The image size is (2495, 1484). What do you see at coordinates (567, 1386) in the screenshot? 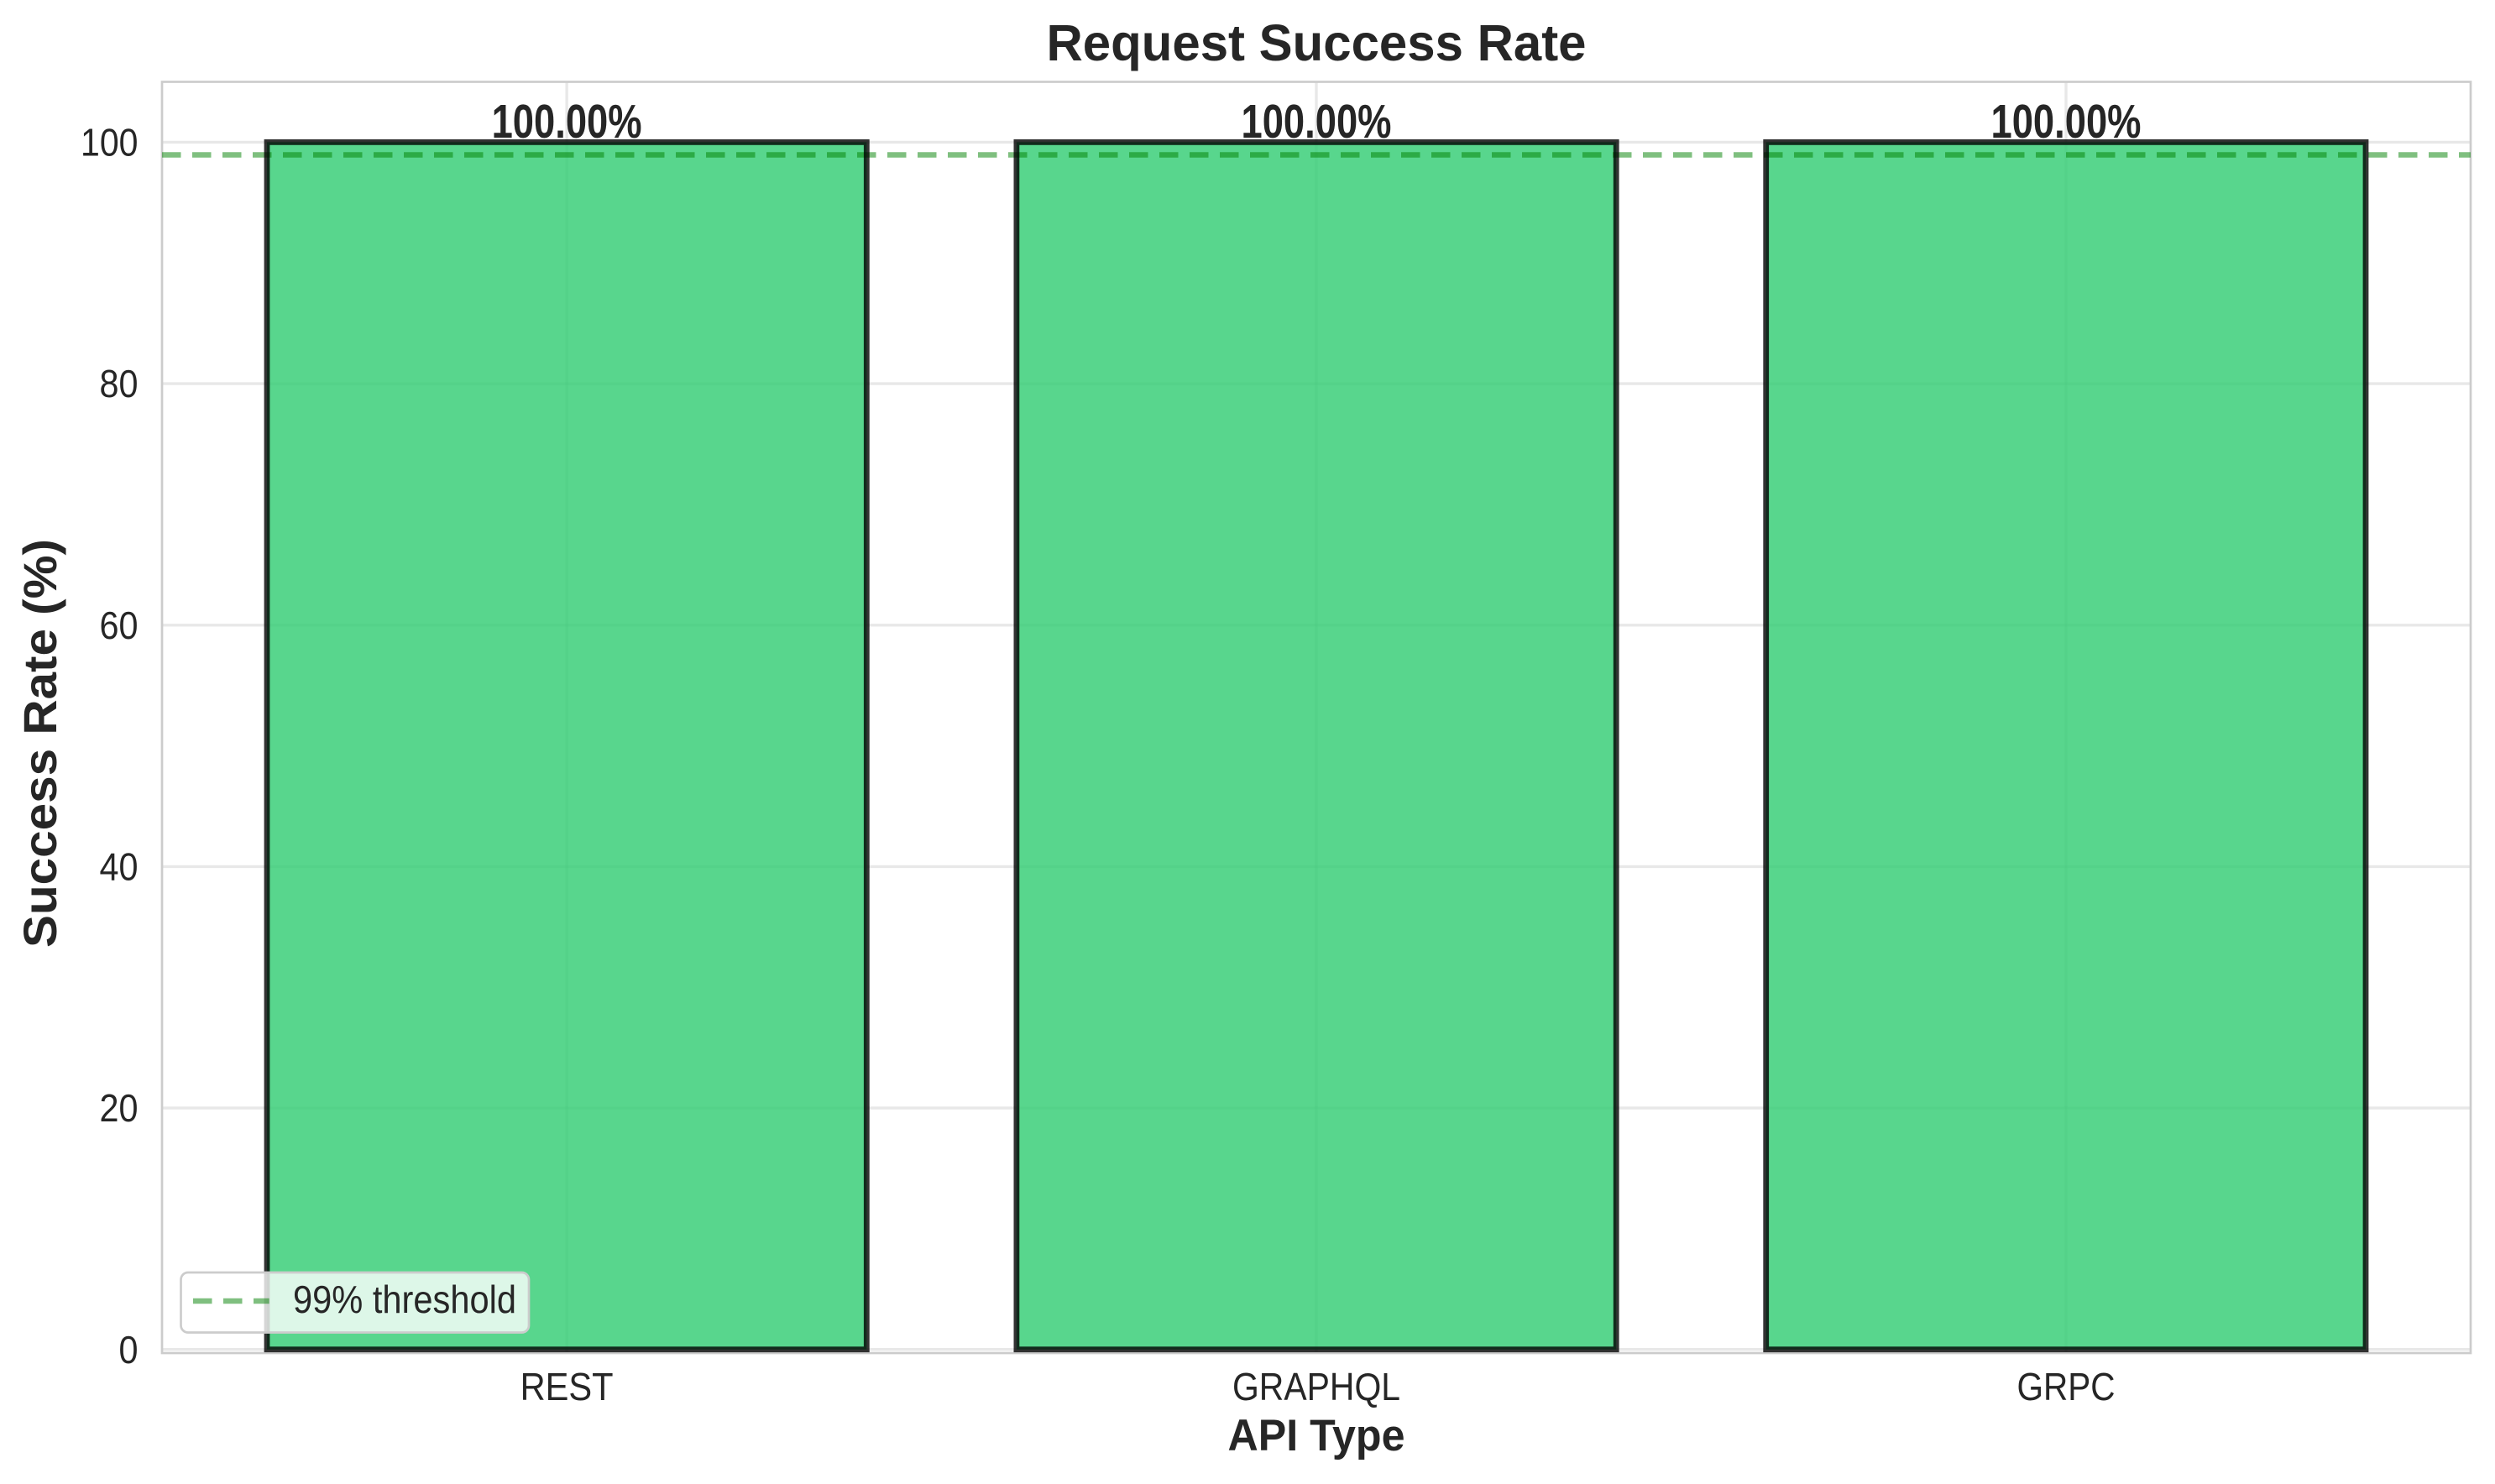
I see `svg-text: REST` at bounding box center [567, 1386].